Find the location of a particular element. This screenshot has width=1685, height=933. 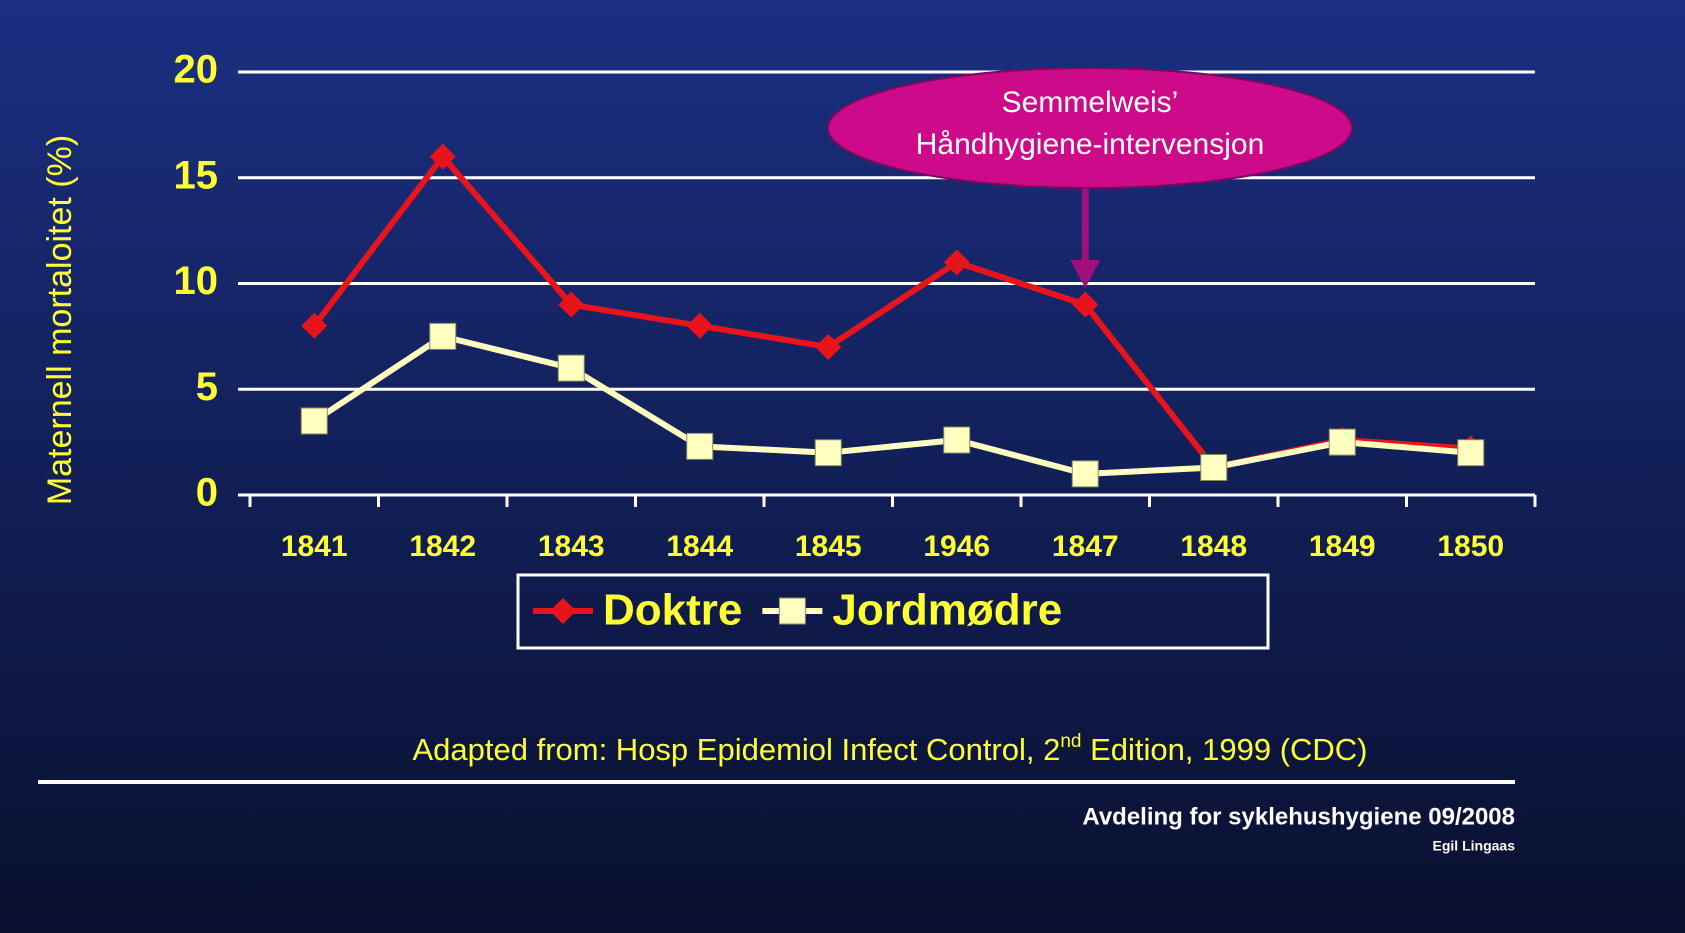

annotation-arrow-head is located at coordinates (1085, 274).